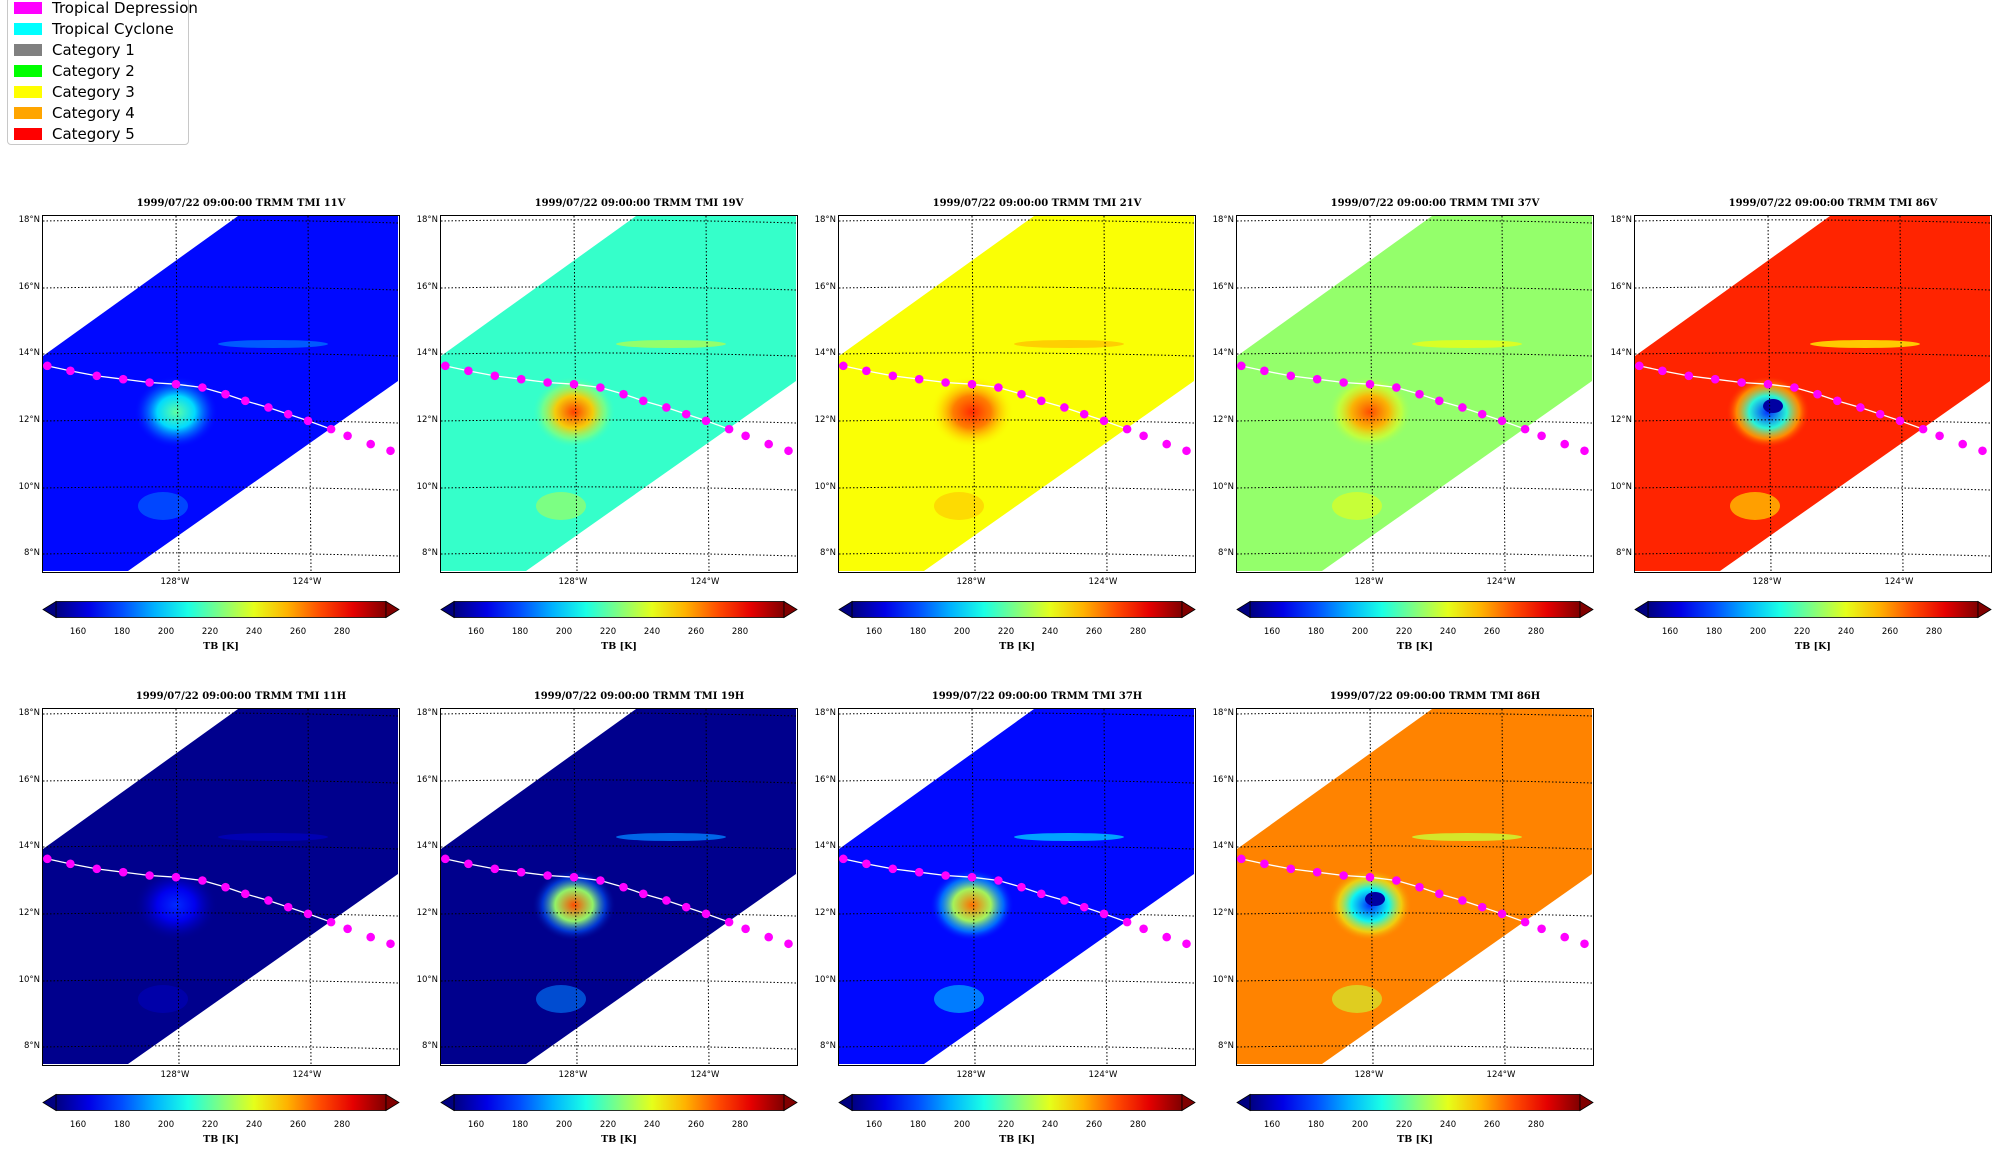 This screenshot has width=1998, height=1171. Describe the element at coordinates (639, 203) in the screenshot. I see `panel-title: 1999/07/22 09:00:00 TRMM TMI 19V` at that location.